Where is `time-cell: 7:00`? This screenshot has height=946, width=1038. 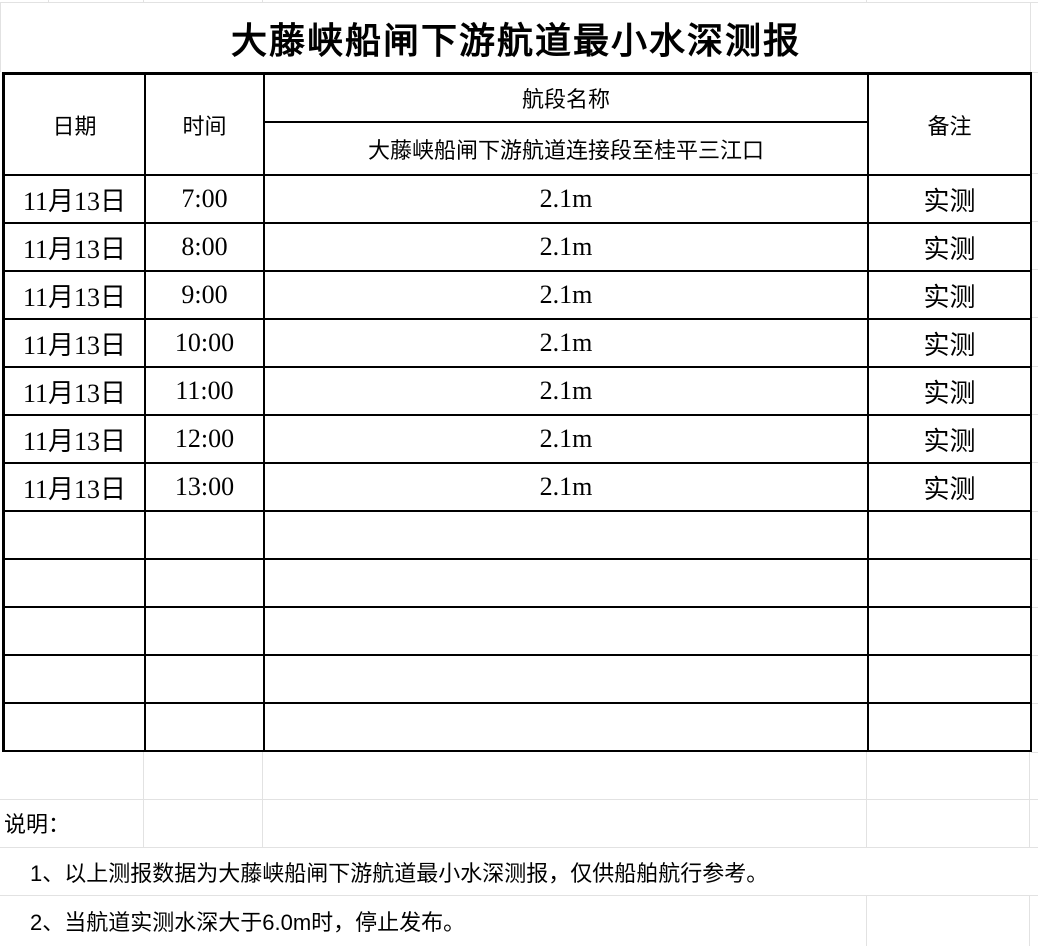 time-cell: 7:00 is located at coordinates (205, 200).